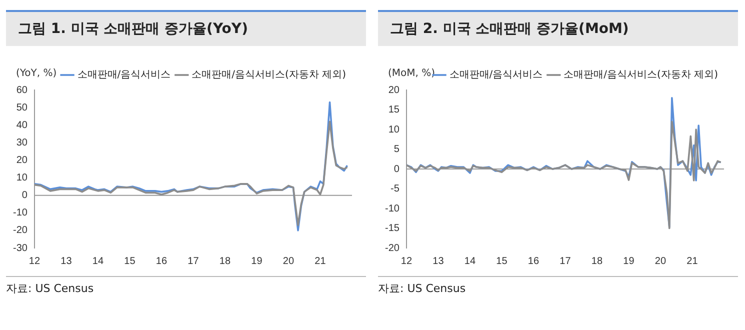  What do you see at coordinates (22, 142) in the screenshot?
I see `y-tick-label: 30` at bounding box center [22, 142].